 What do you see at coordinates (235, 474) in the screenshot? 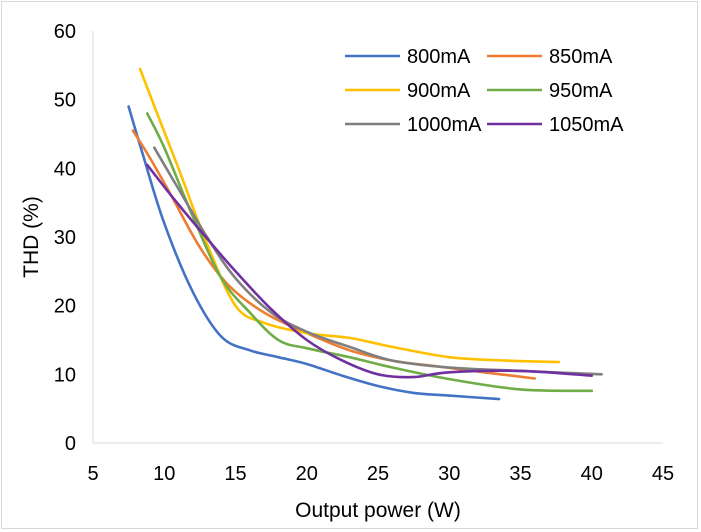
I see `x-tick-label: 15` at bounding box center [235, 474].